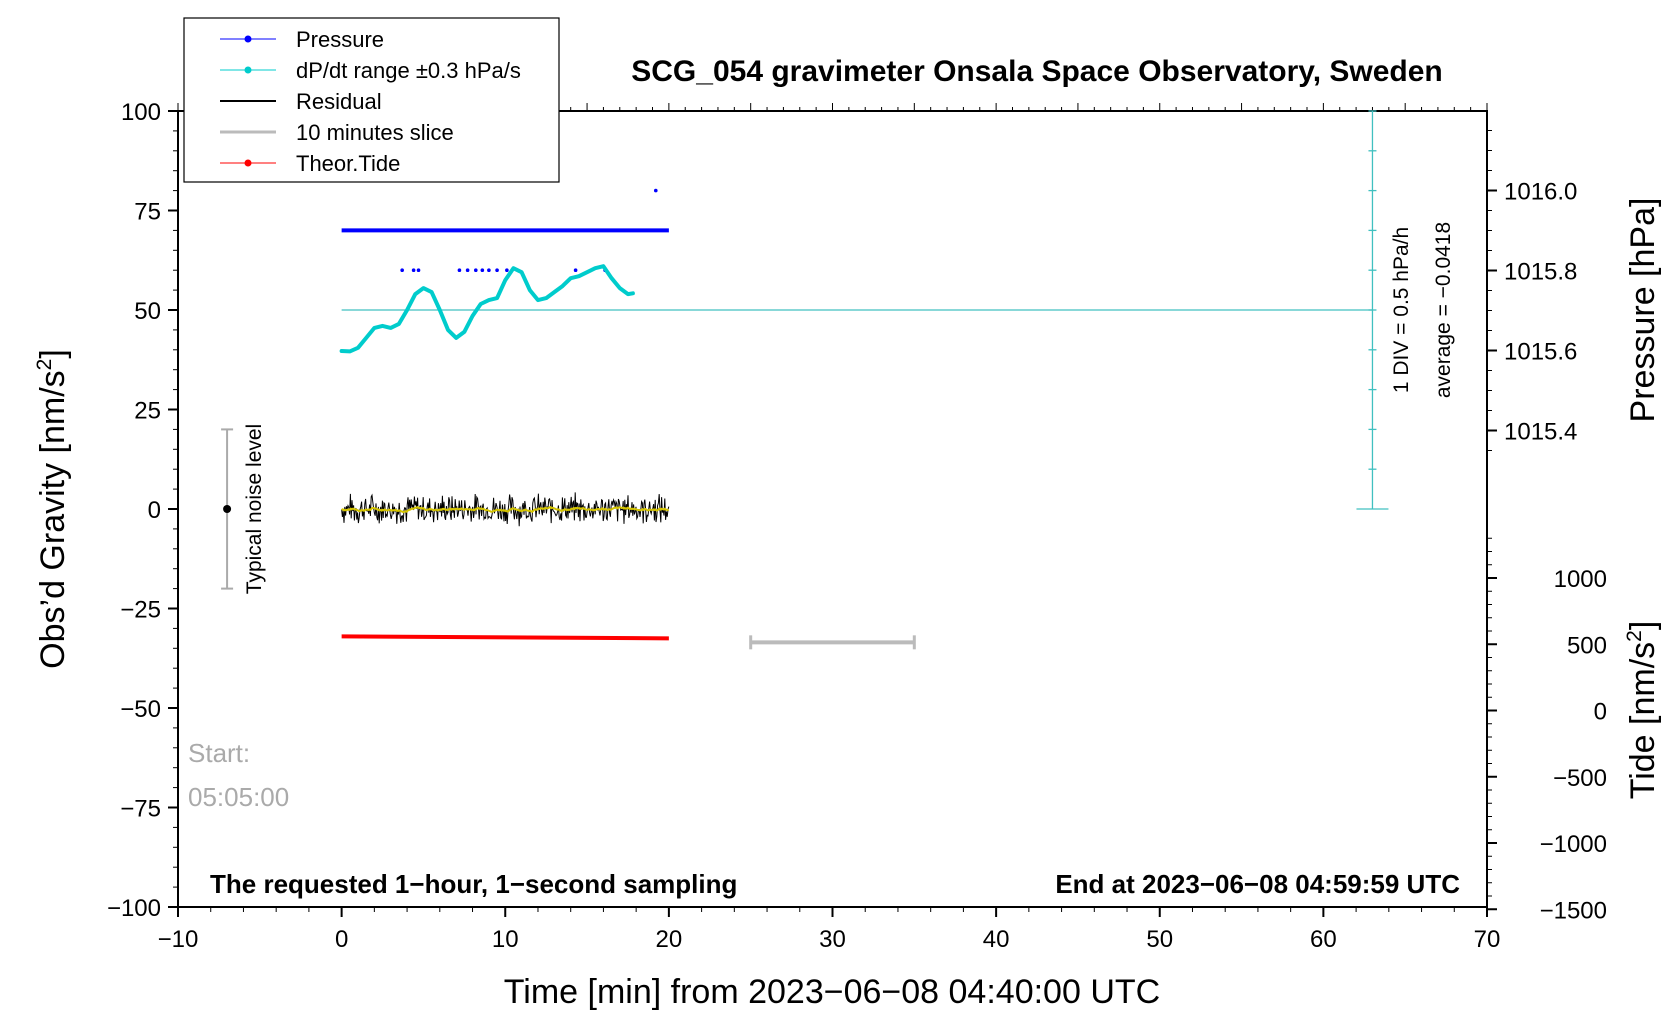 This screenshot has width=1676, height=1020. What do you see at coordinates (1540, 192) in the screenshot?
I see `pressure-tick-label: 1016.0` at bounding box center [1540, 192].